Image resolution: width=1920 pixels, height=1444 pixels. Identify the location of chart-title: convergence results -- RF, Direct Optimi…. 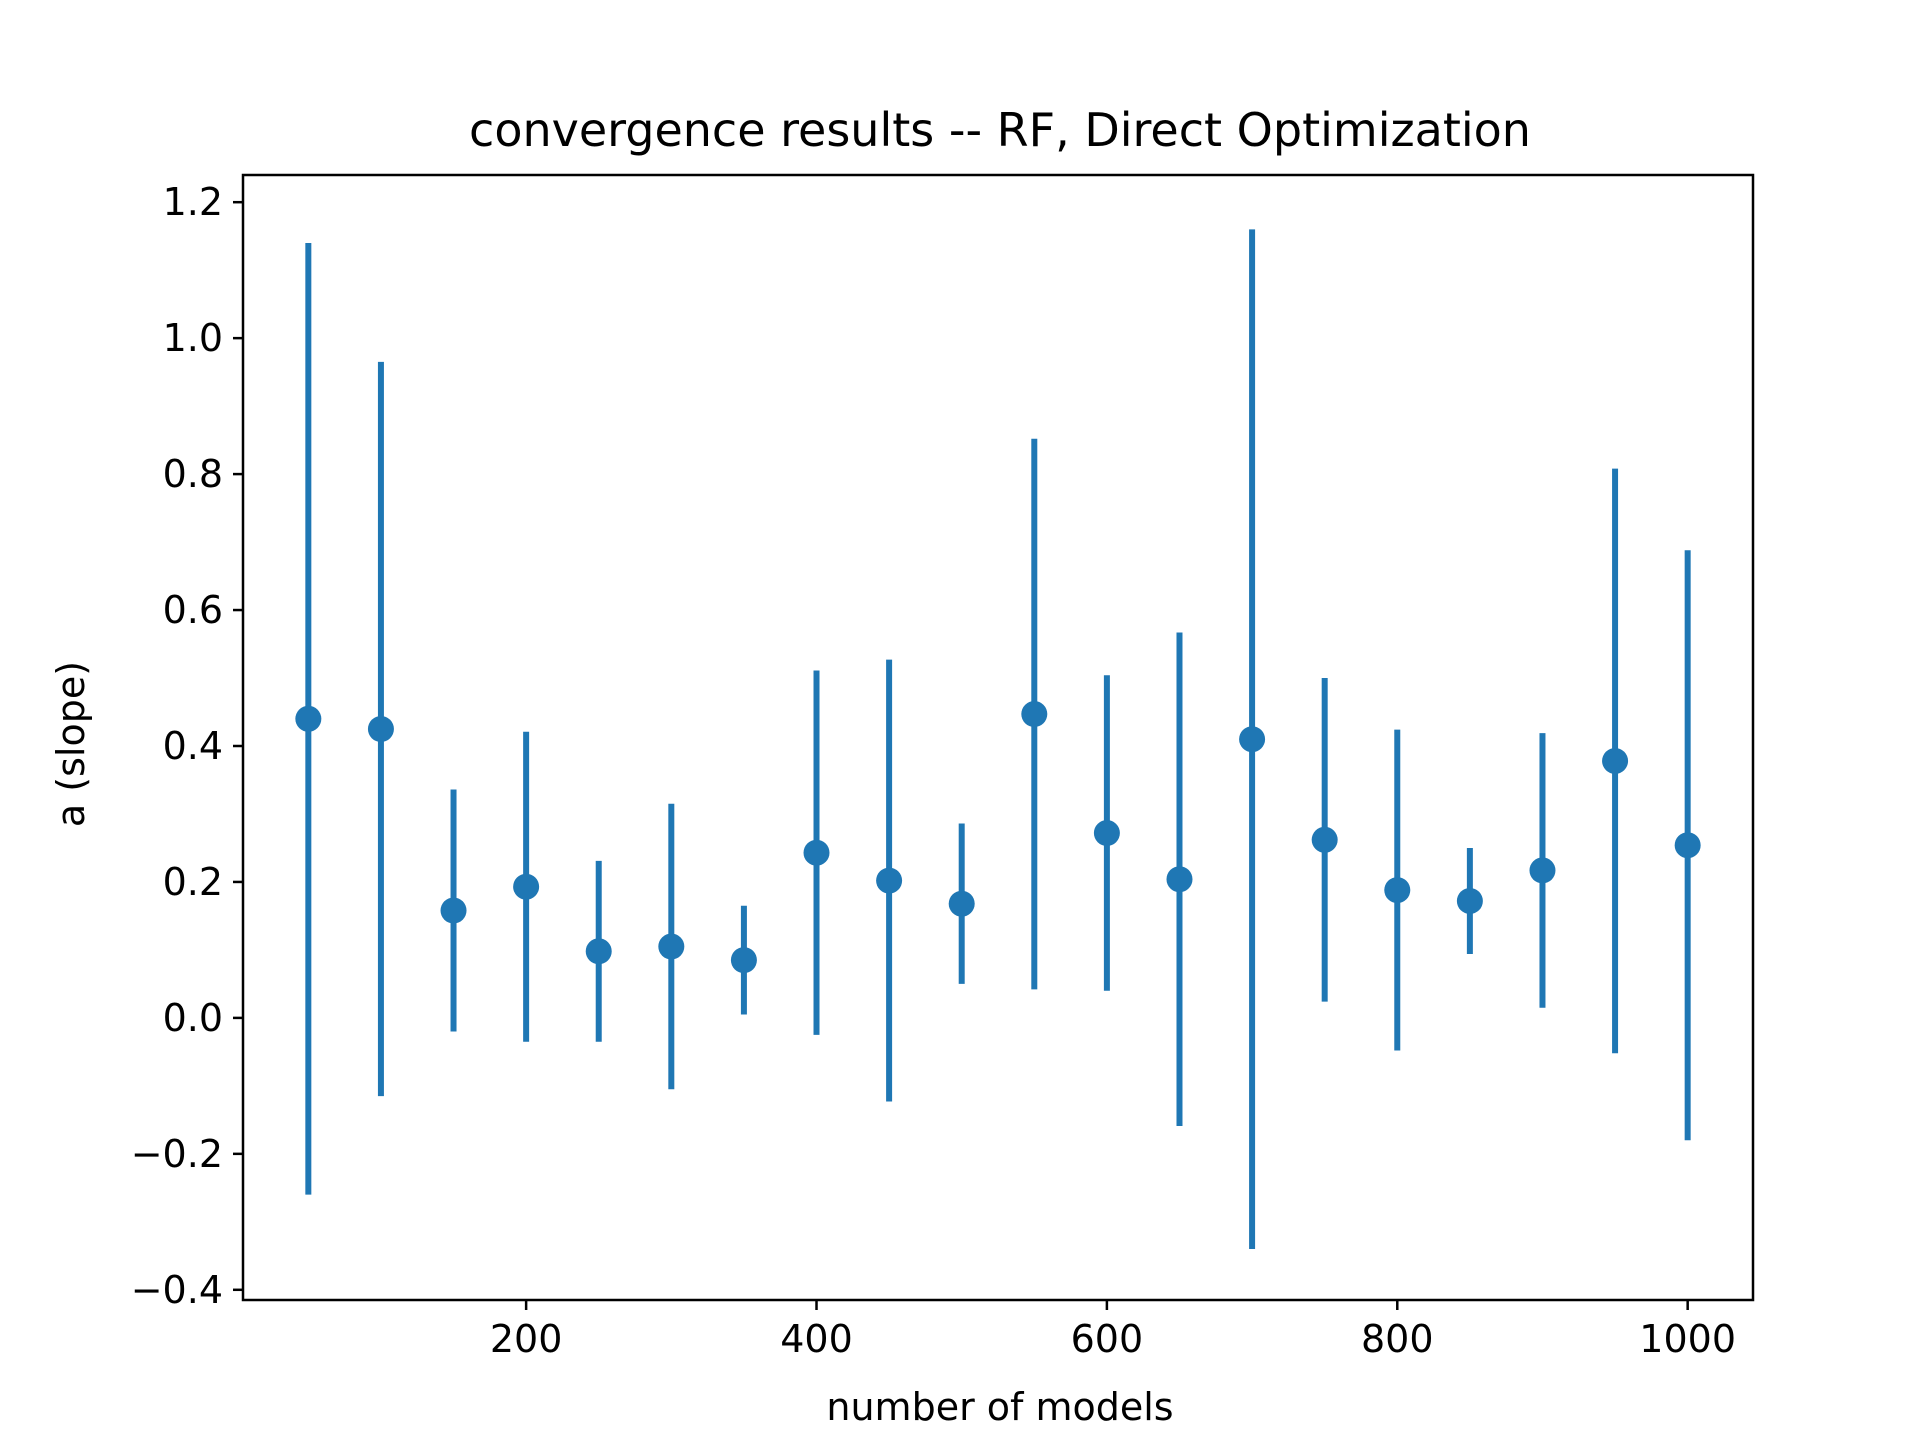
(1000, 130).